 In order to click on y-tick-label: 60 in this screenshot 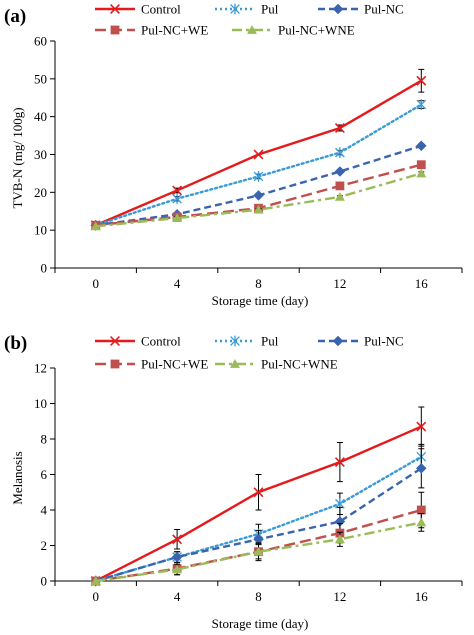, I will do `click(40, 41)`.